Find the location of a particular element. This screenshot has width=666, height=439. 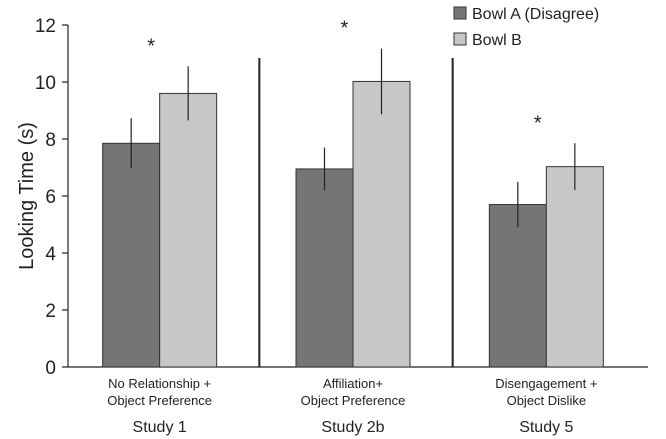

legend-label: Bowl A (Disagree) is located at coordinates (535, 14).